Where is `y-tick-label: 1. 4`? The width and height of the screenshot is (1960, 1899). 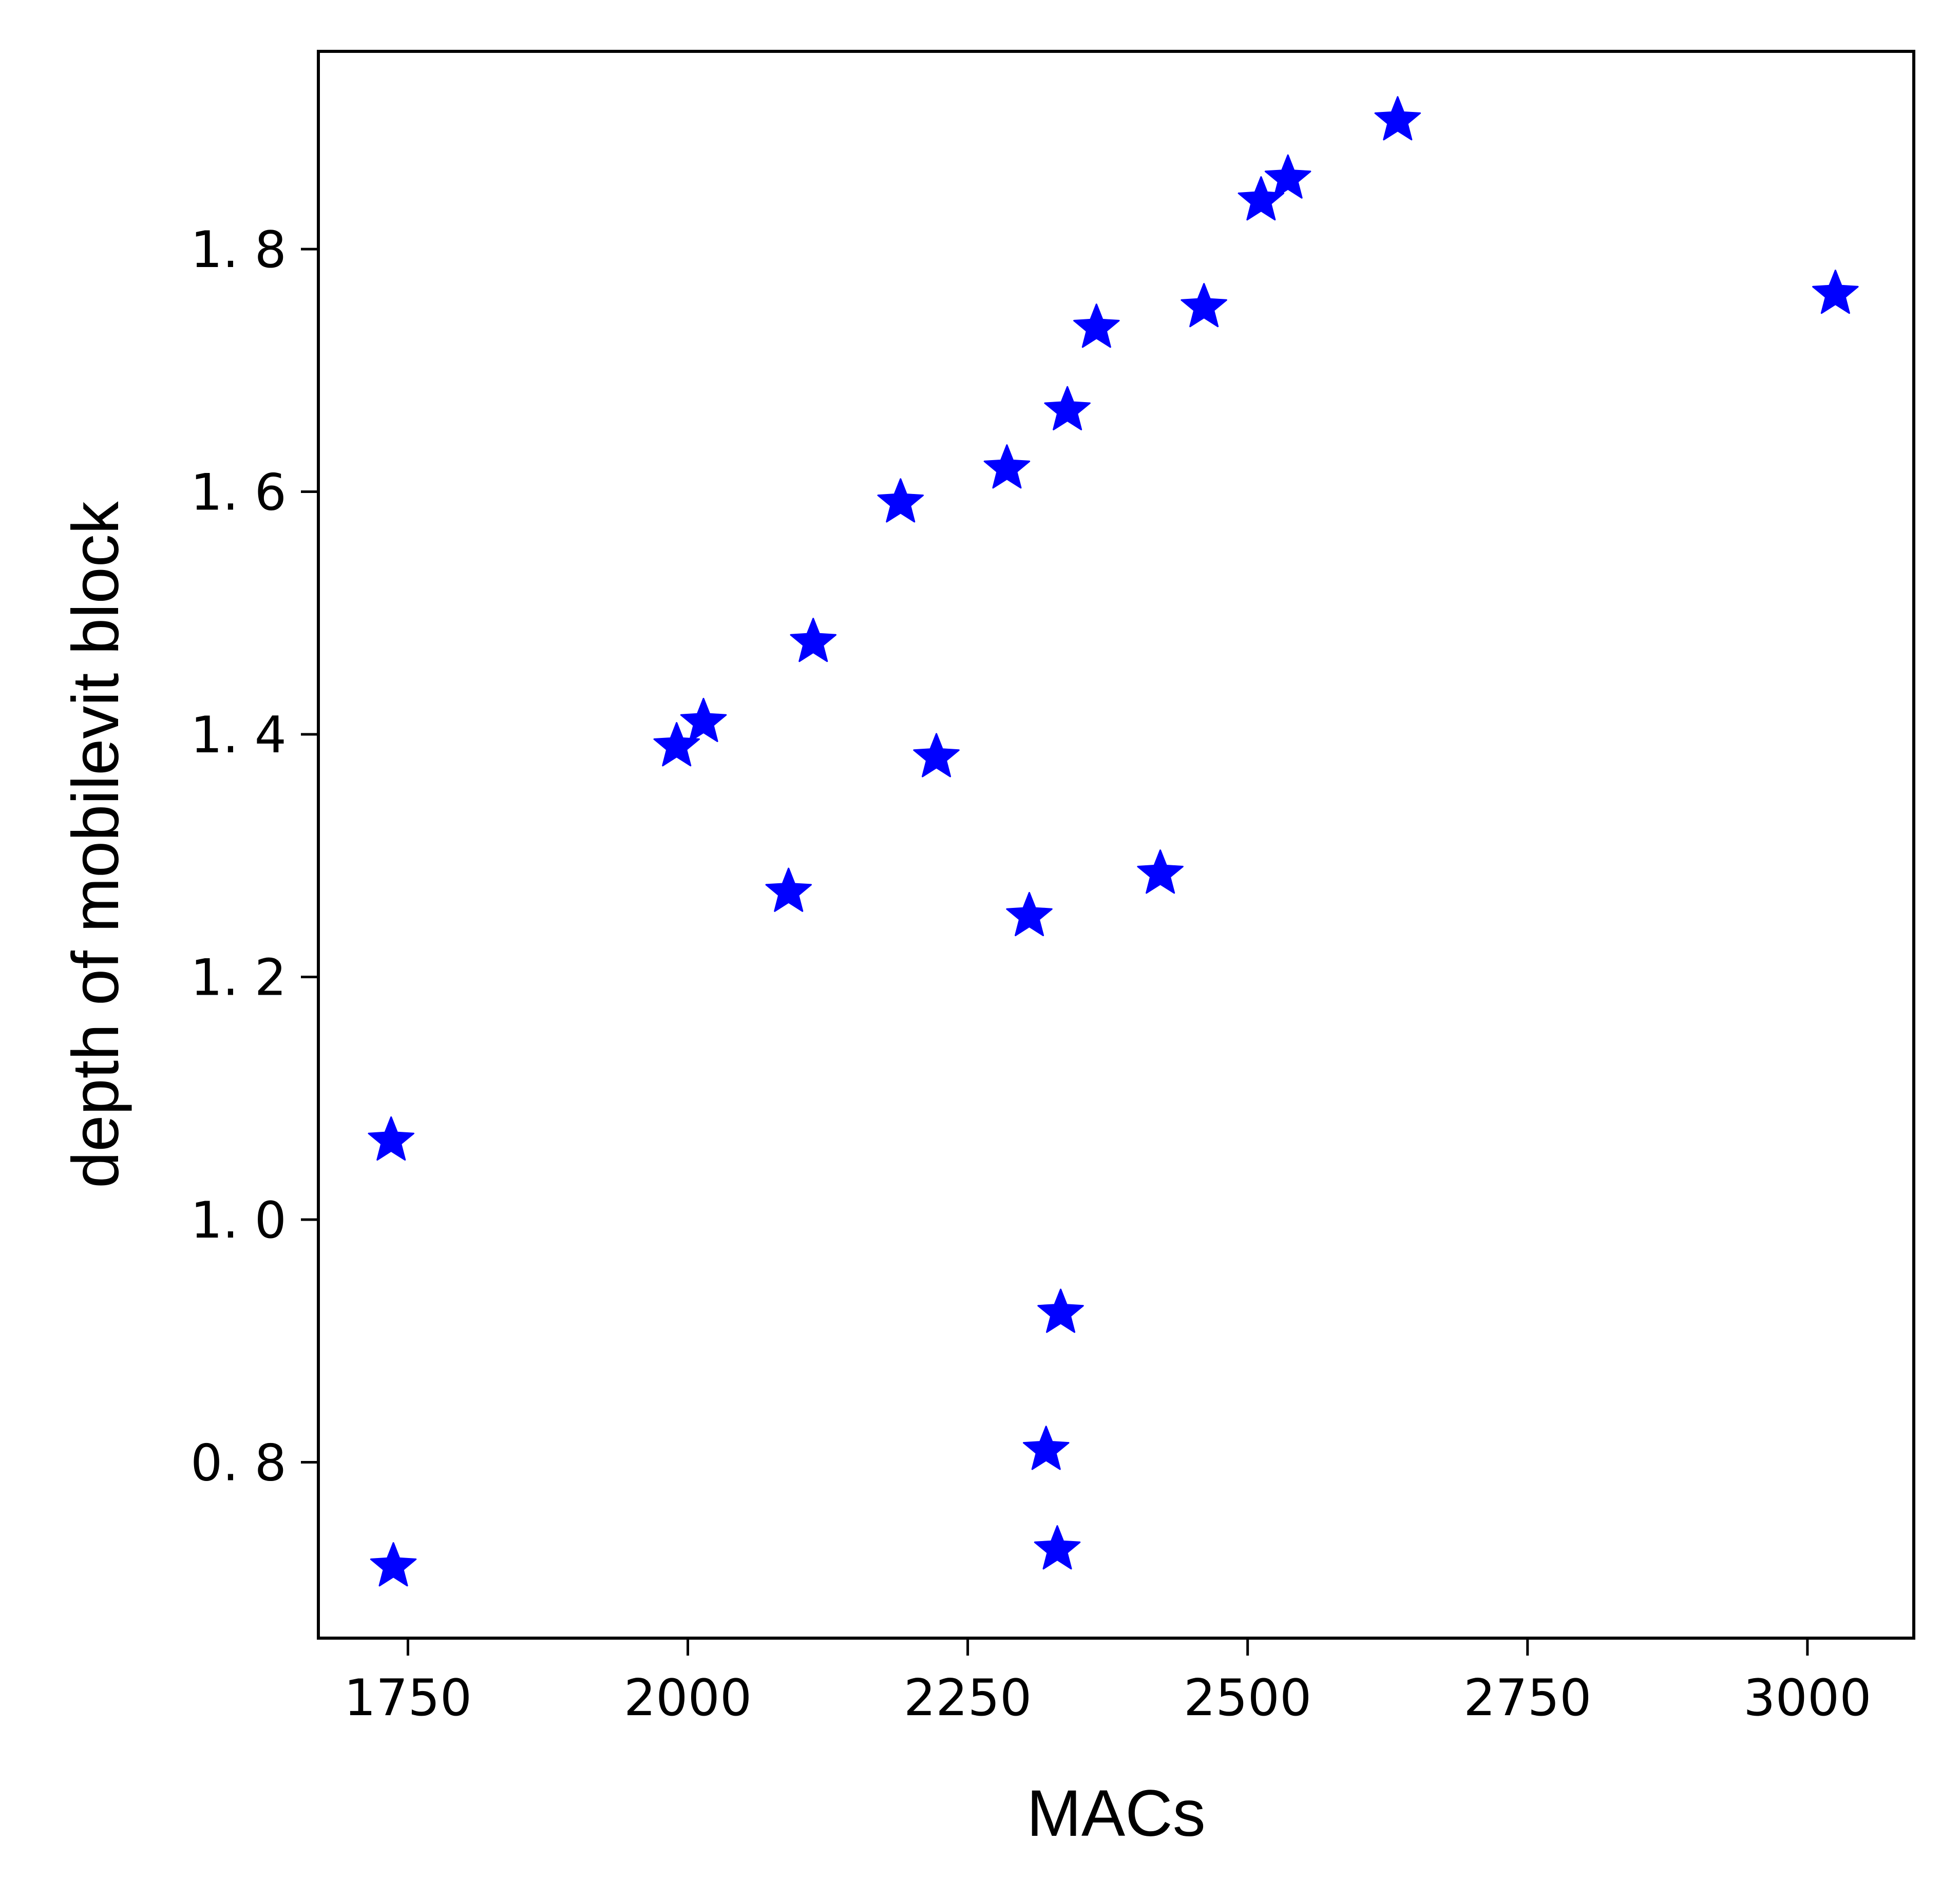
y-tick-label: 1. 4 is located at coordinates (239, 735).